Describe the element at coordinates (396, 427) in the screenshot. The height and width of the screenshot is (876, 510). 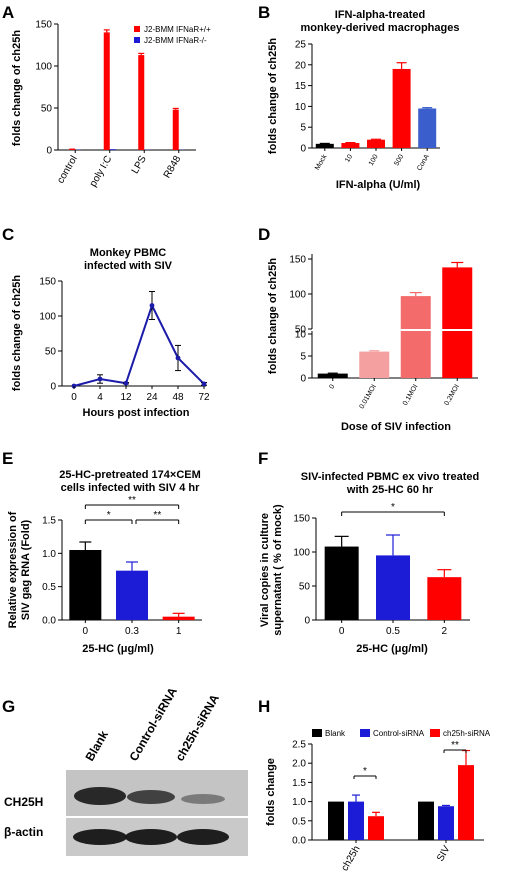
I see `d-xlabel: Dose of SIV infection` at that location.